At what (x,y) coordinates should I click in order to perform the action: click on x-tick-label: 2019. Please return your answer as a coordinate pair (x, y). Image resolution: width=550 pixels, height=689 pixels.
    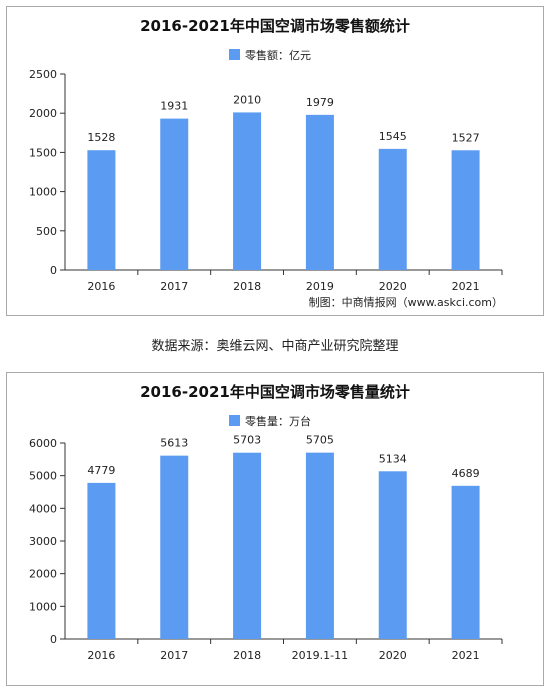
    Looking at the image, I should click on (320, 286).